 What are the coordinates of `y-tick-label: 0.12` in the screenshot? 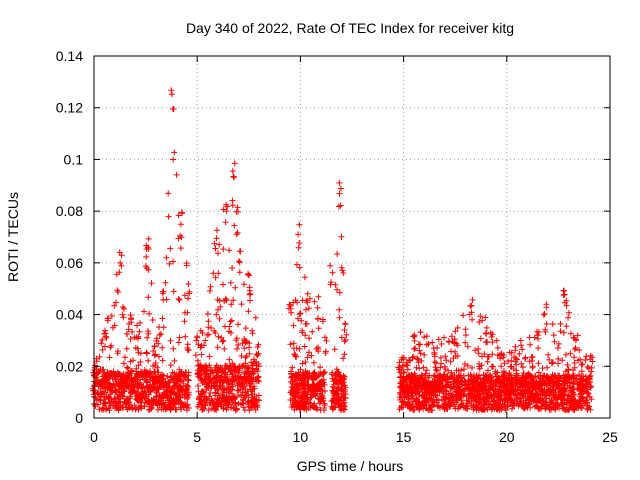 It's located at (69, 108).